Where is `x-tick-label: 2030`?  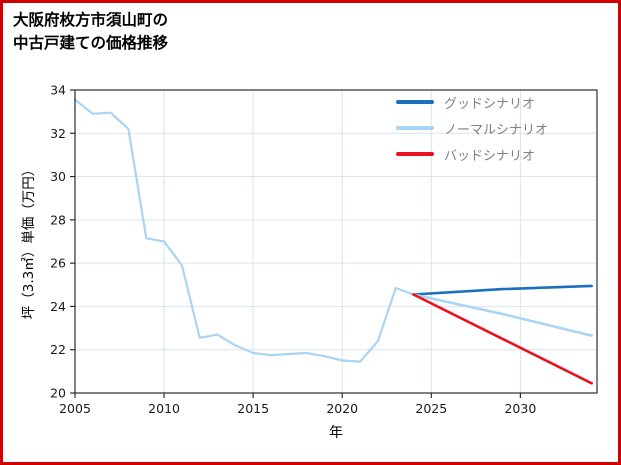
x-tick-label: 2030 is located at coordinates (520, 408).